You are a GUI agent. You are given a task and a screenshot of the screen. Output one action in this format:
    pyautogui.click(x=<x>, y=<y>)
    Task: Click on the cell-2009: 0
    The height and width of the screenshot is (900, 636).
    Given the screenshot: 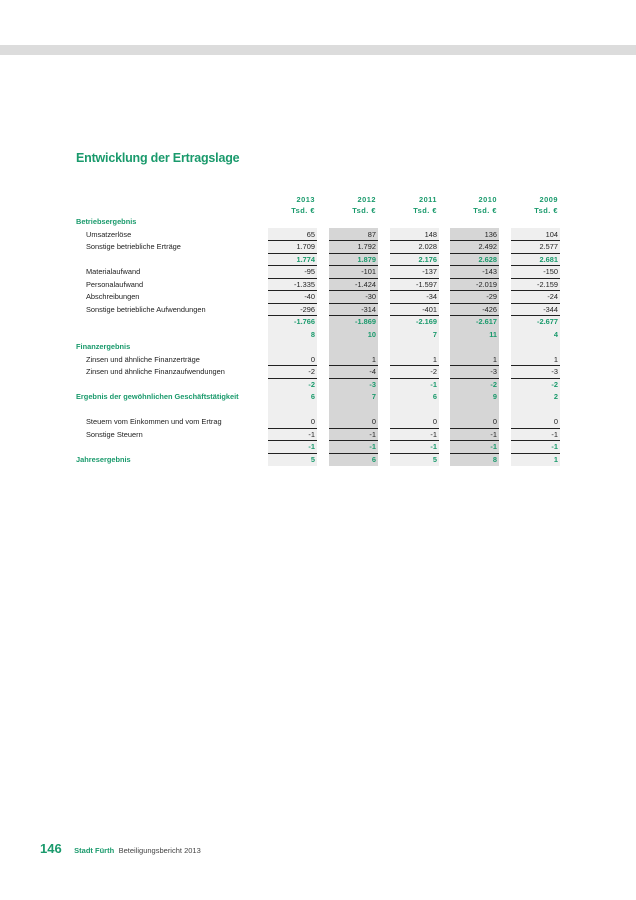 What is the action you would take?
    pyautogui.click(x=535, y=422)
    